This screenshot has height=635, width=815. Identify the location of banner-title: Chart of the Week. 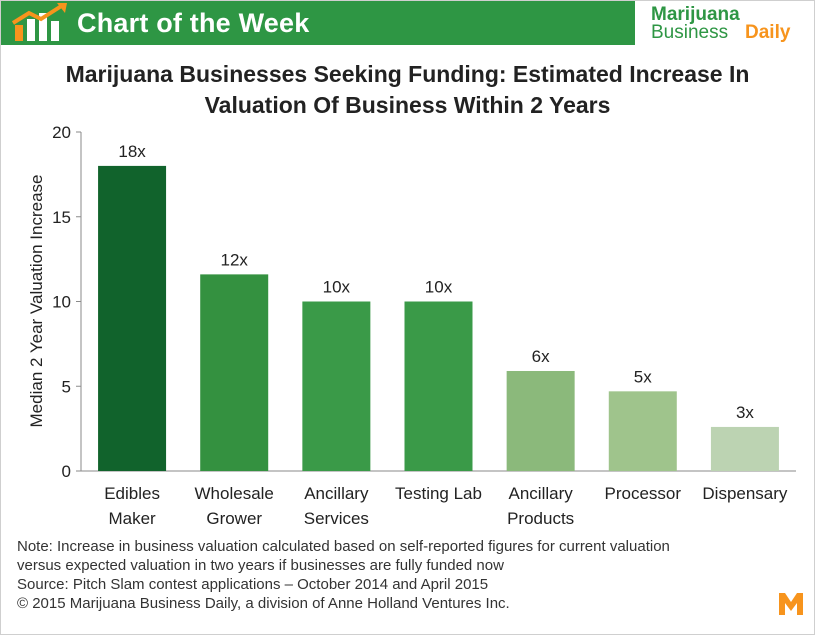
(193, 23).